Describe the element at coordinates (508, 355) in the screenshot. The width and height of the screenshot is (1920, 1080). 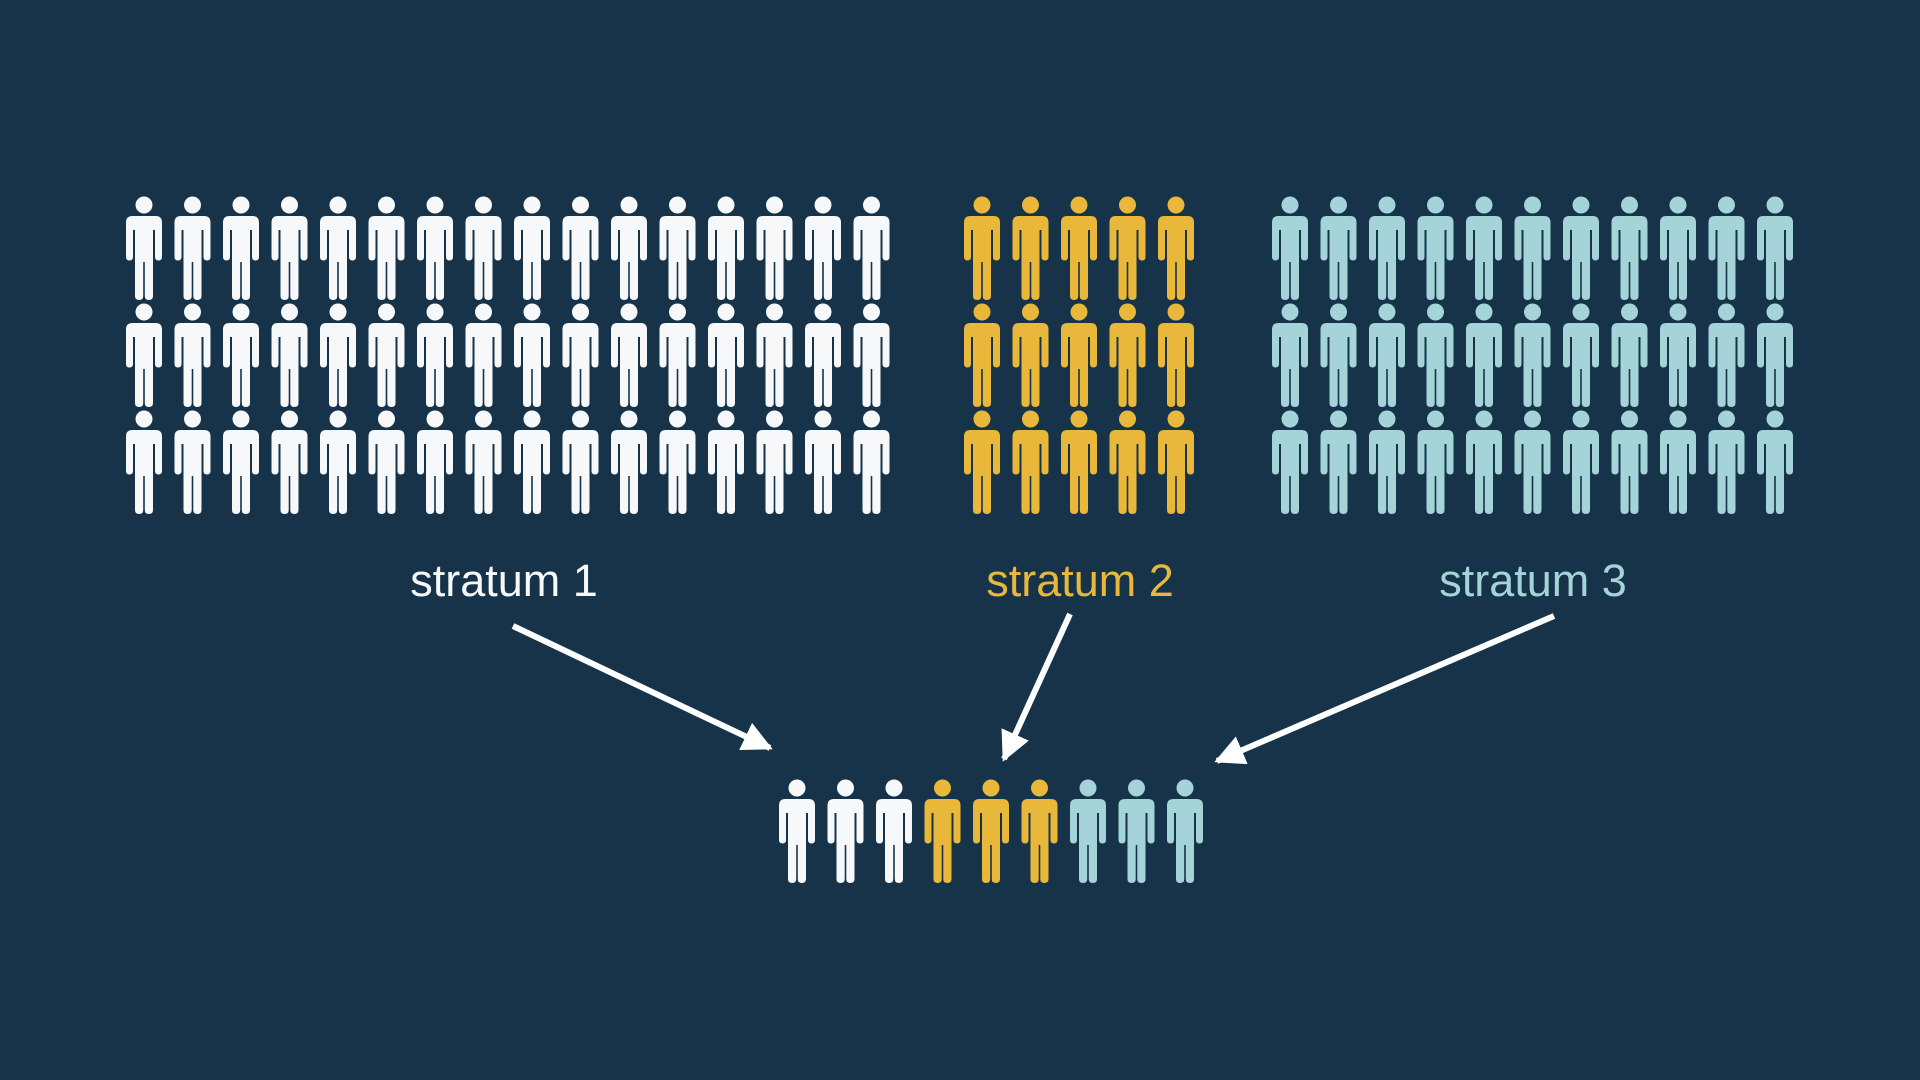
I see `stratum-1-people` at that location.